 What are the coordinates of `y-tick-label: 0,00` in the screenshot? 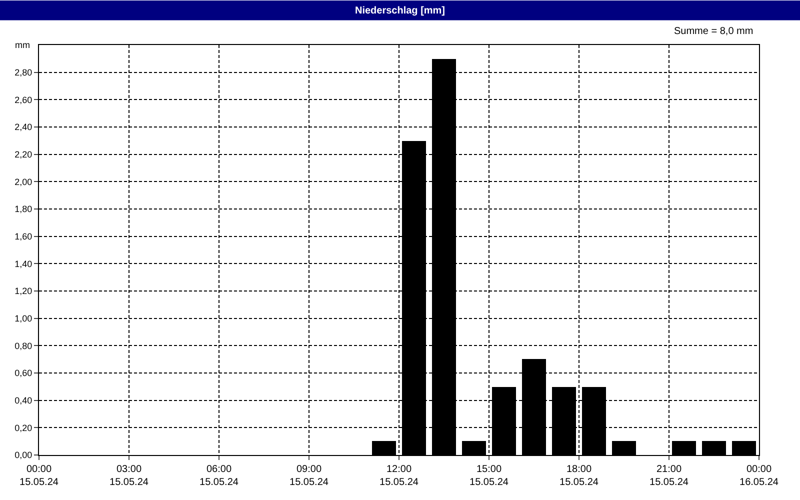 It's located at (23, 455).